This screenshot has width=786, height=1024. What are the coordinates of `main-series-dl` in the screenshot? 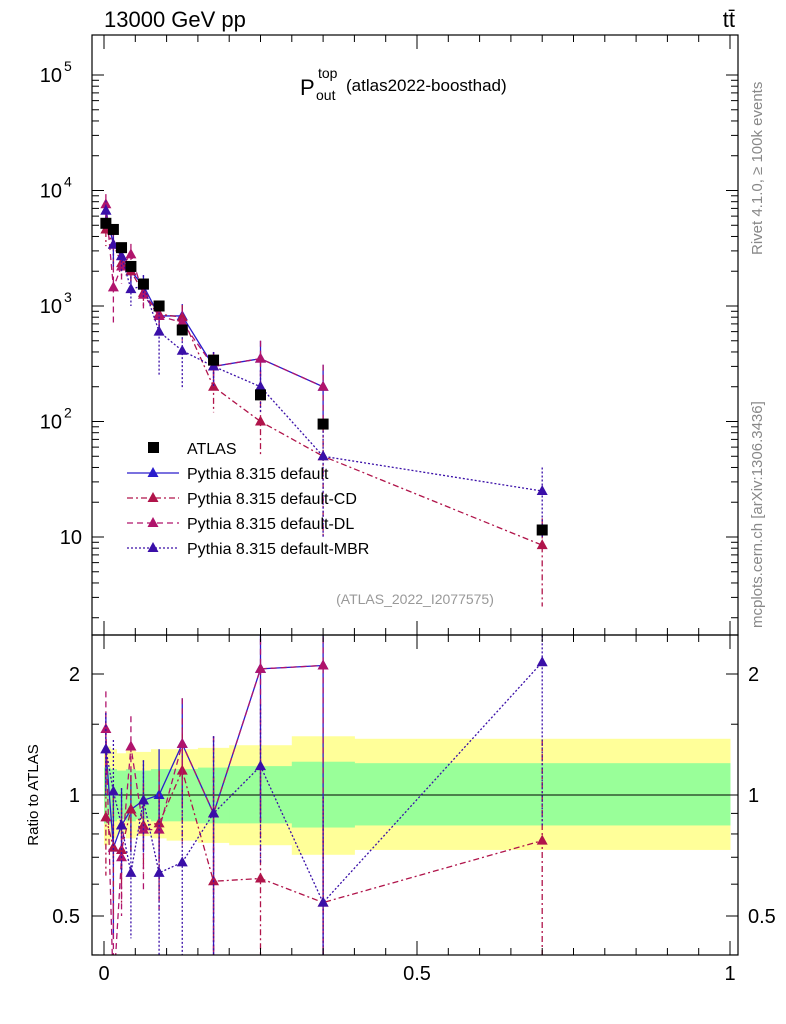 It's located at (214, 310).